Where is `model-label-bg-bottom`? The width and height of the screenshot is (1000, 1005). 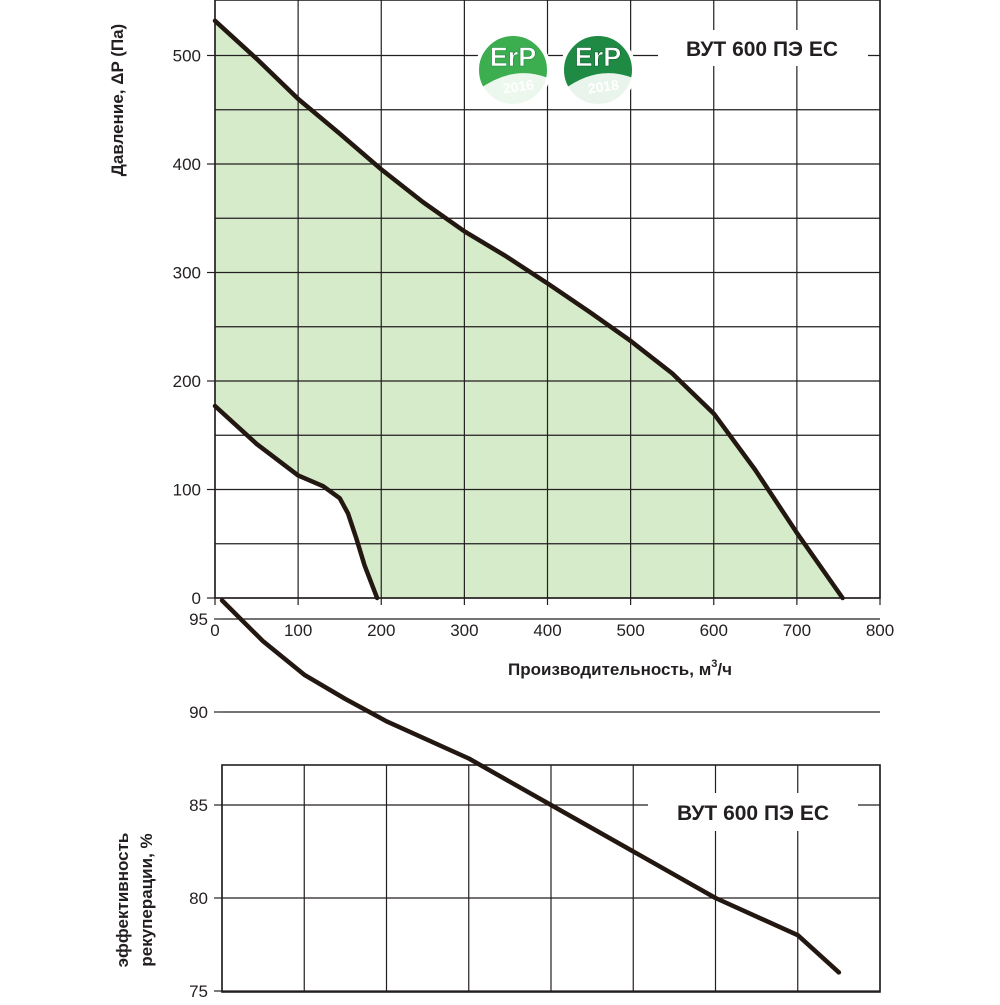 model-label-bg-bottom is located at coordinates (753, 812).